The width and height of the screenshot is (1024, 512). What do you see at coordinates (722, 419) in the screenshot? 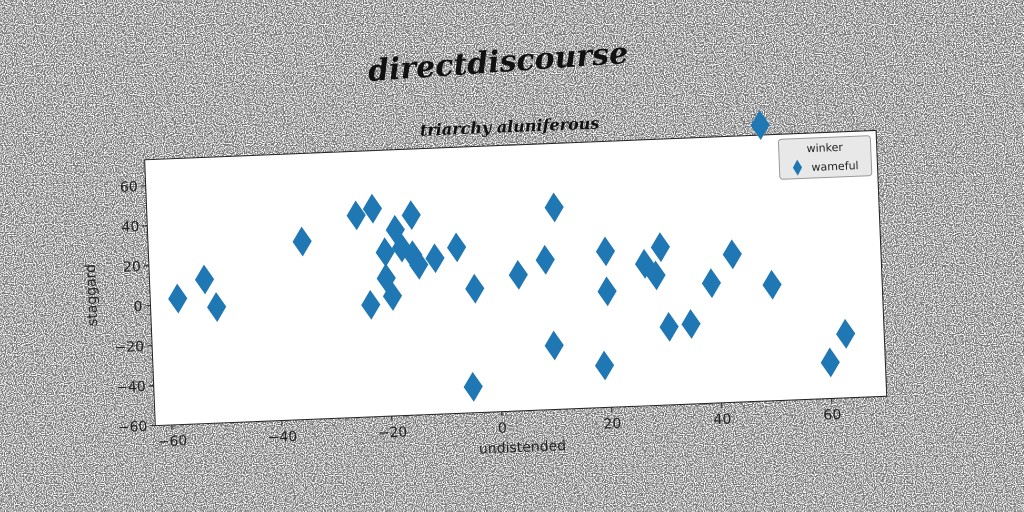
I see `x-tick-label: 40` at bounding box center [722, 419].